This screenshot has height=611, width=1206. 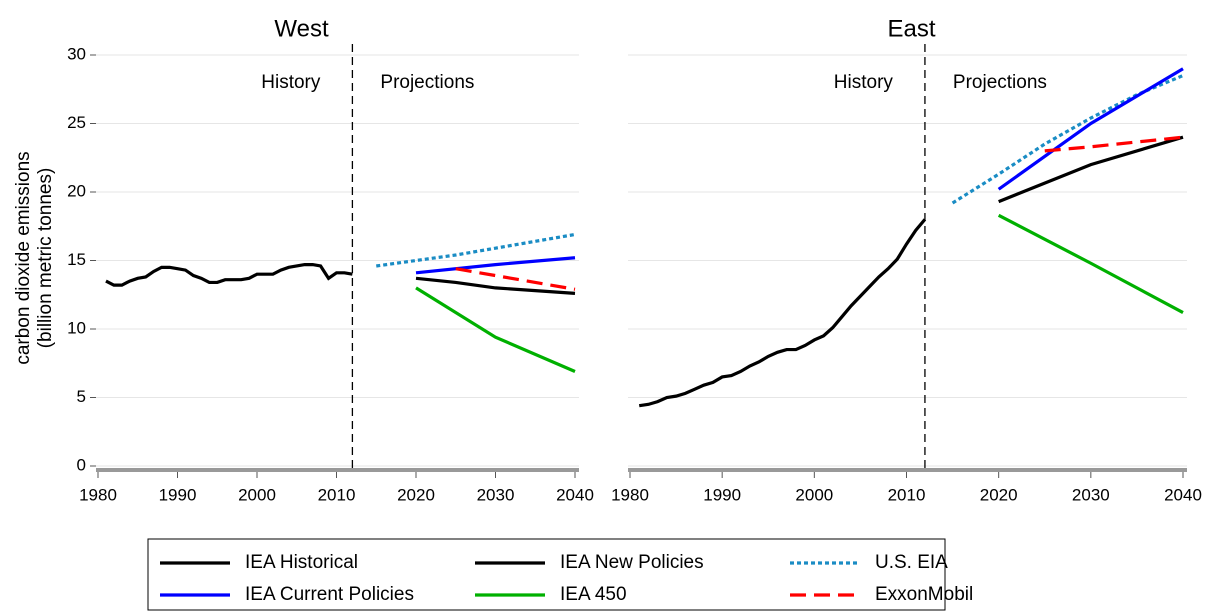 I want to click on legend-label: IEA 450, so click(x=593, y=594).